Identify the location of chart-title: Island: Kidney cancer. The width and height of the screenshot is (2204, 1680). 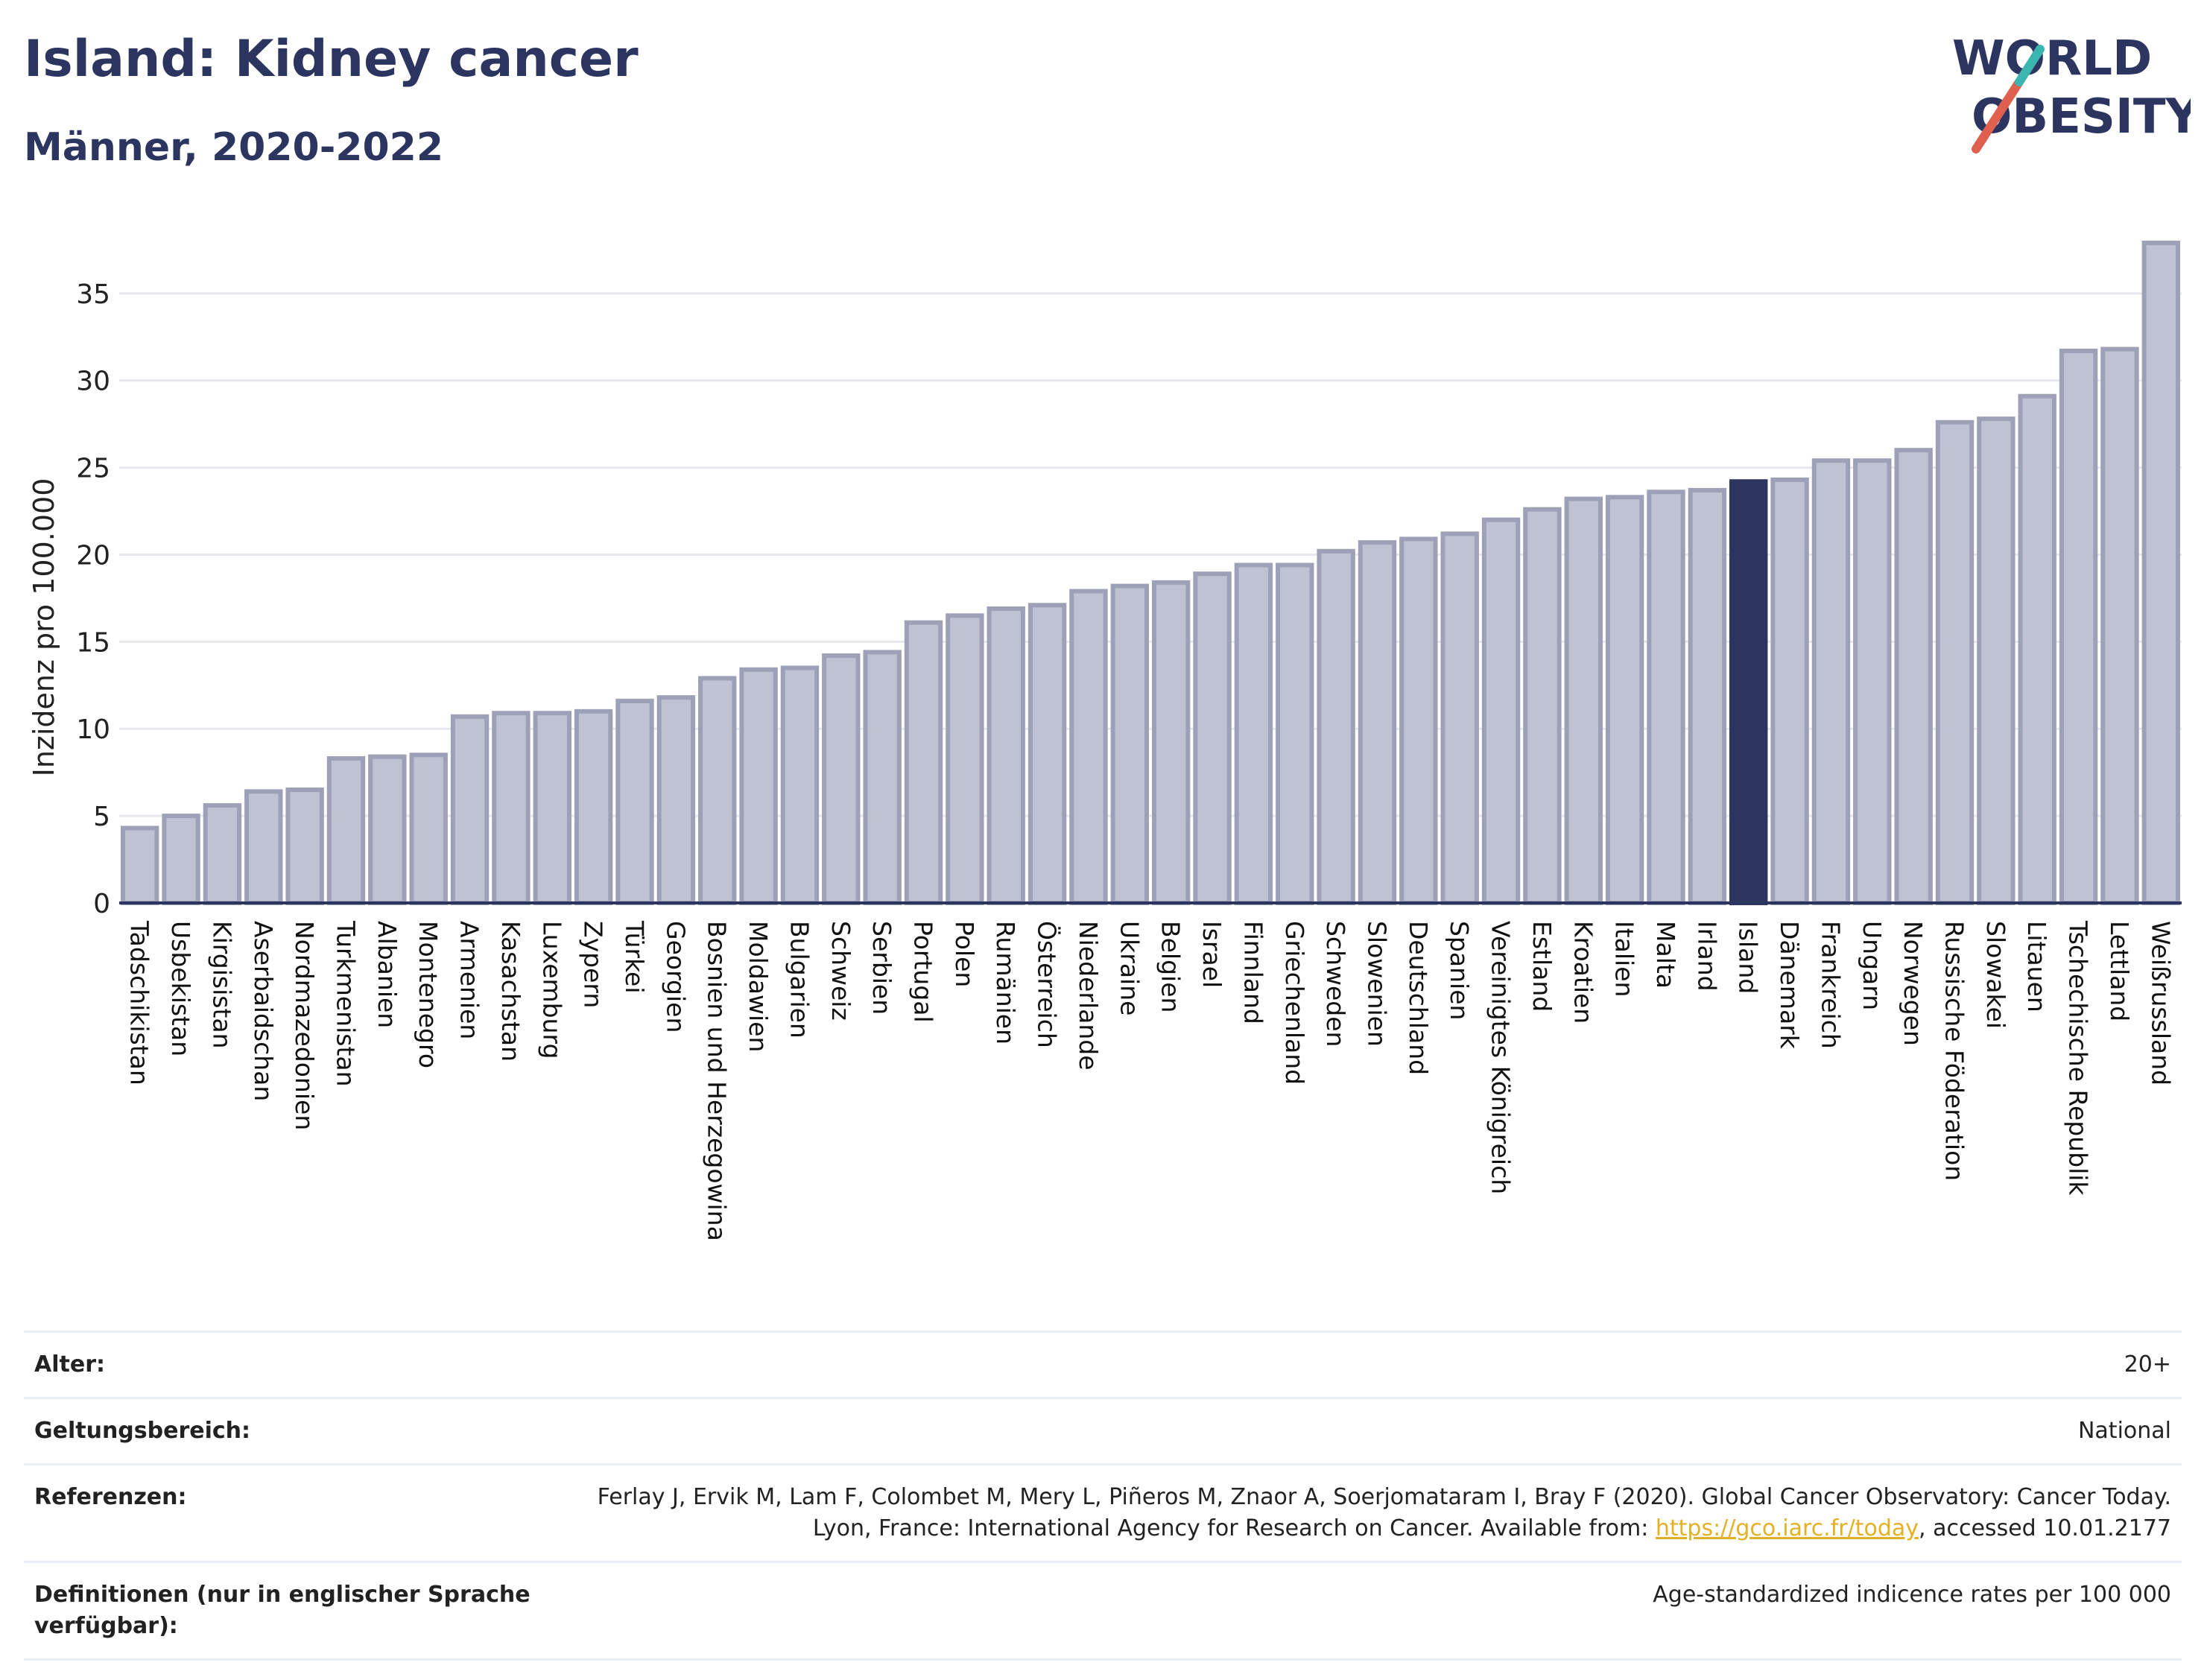
(331, 59).